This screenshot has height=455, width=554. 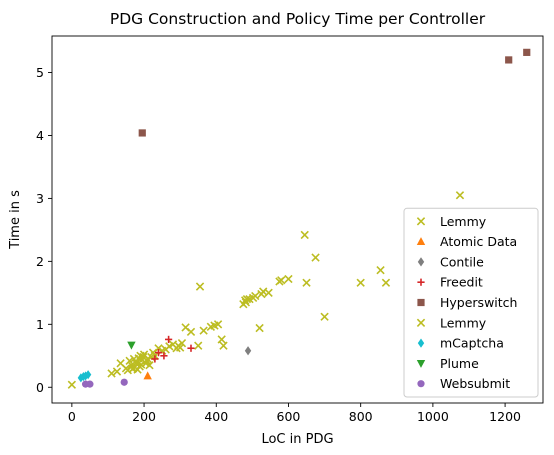 What do you see at coordinates (40, 324) in the screenshot?
I see `y-tick-label: 1` at bounding box center [40, 324].